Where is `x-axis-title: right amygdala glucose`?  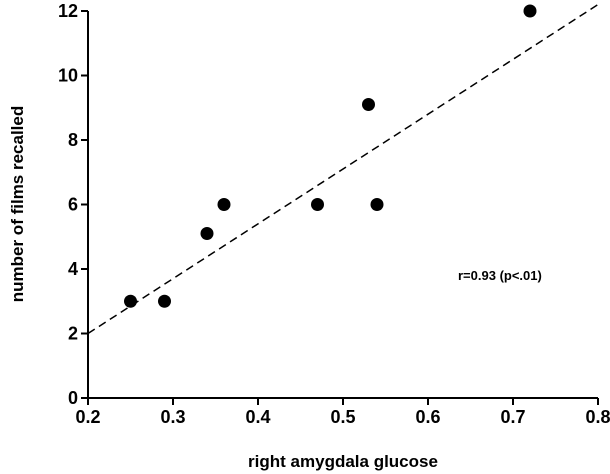
x-axis-title: right amygdala glucose is located at coordinates (343, 461).